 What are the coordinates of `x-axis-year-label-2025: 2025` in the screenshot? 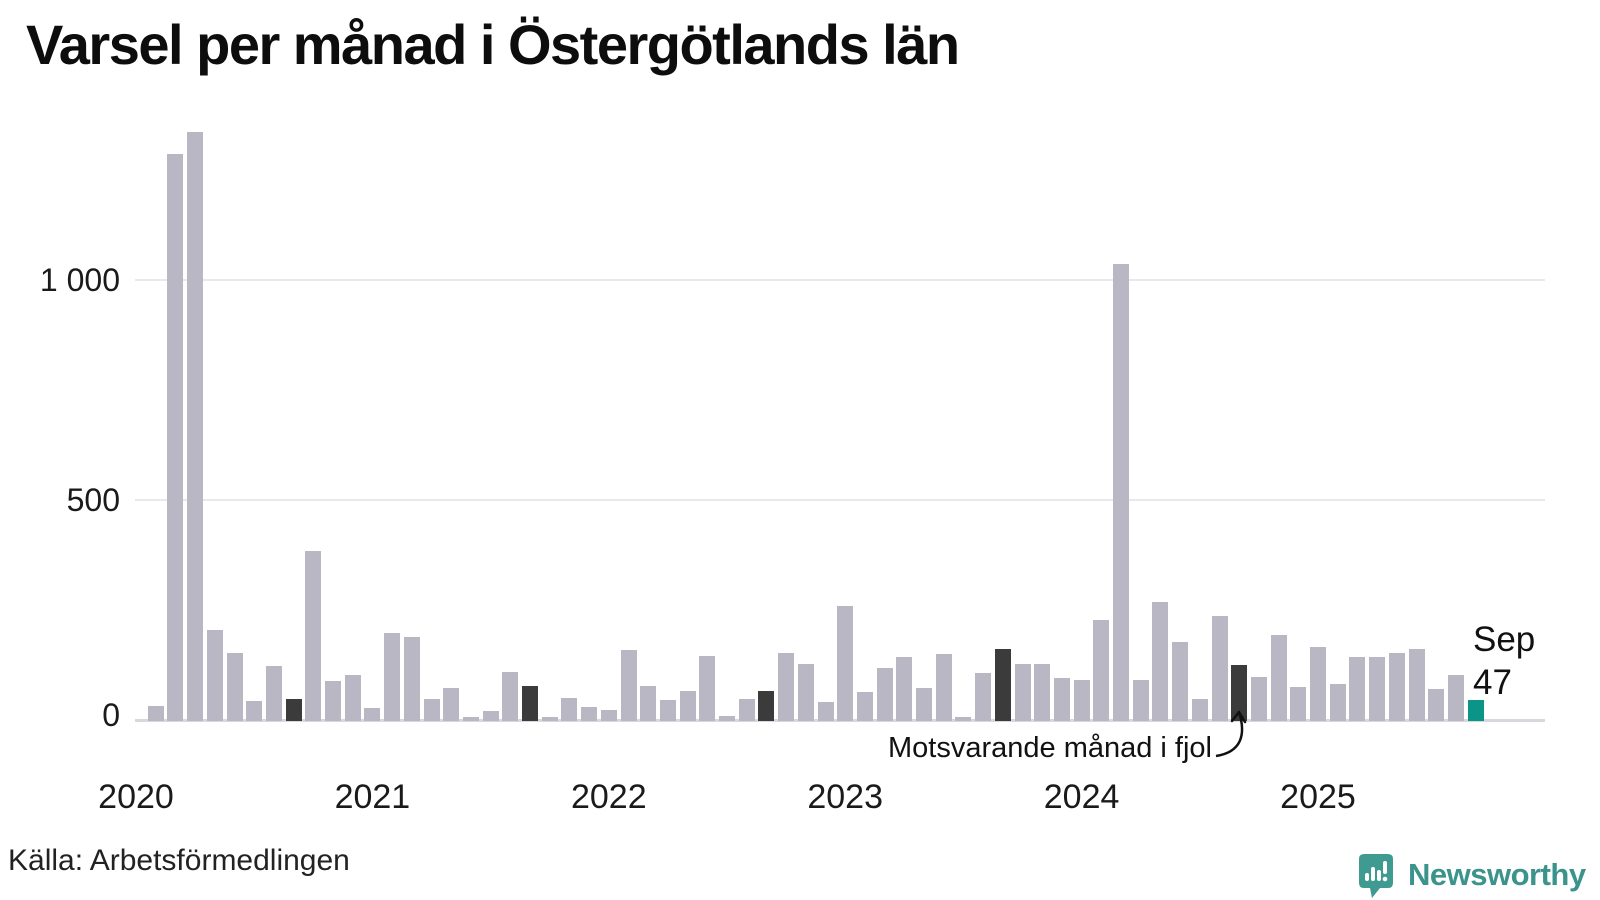 It's located at (1318, 797).